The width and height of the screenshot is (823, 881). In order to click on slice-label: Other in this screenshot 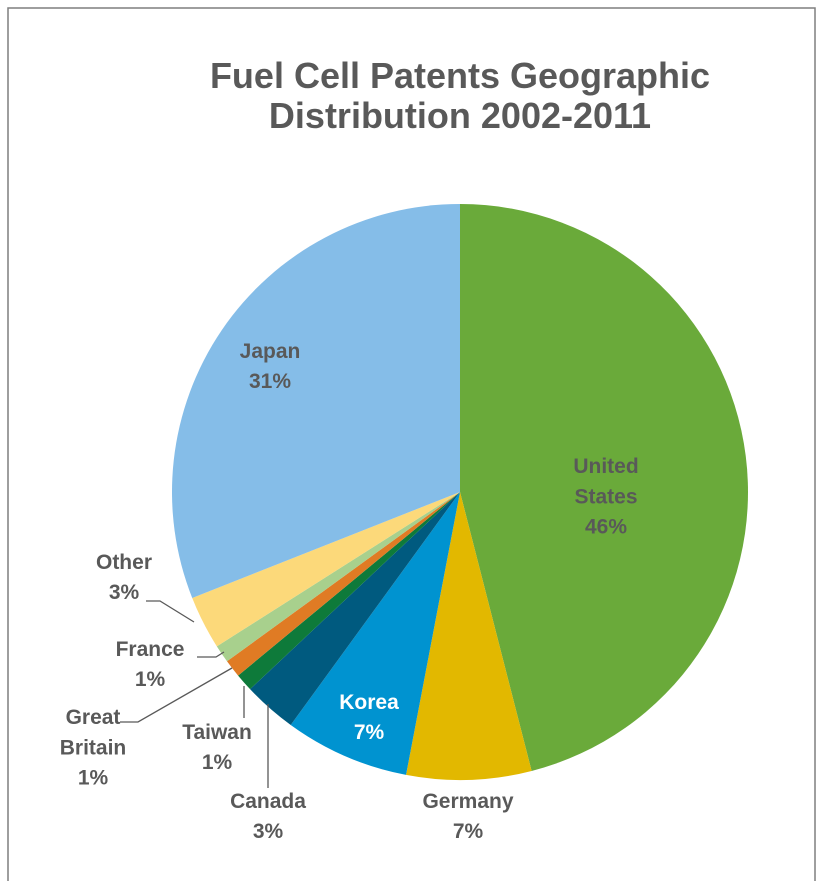, I will do `click(124, 562)`.